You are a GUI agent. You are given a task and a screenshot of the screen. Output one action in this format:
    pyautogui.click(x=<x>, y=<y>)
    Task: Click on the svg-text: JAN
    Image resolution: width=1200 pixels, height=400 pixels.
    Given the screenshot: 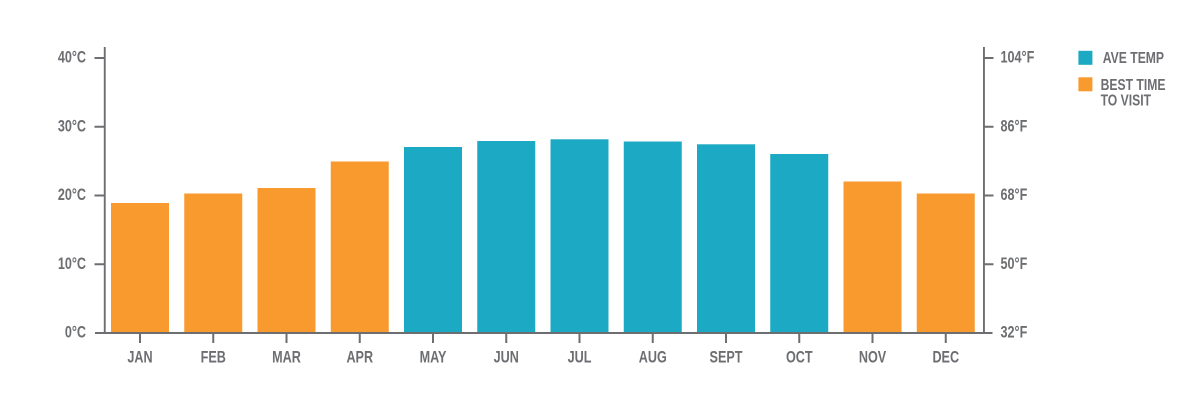 What is the action you would take?
    pyautogui.click(x=139, y=358)
    